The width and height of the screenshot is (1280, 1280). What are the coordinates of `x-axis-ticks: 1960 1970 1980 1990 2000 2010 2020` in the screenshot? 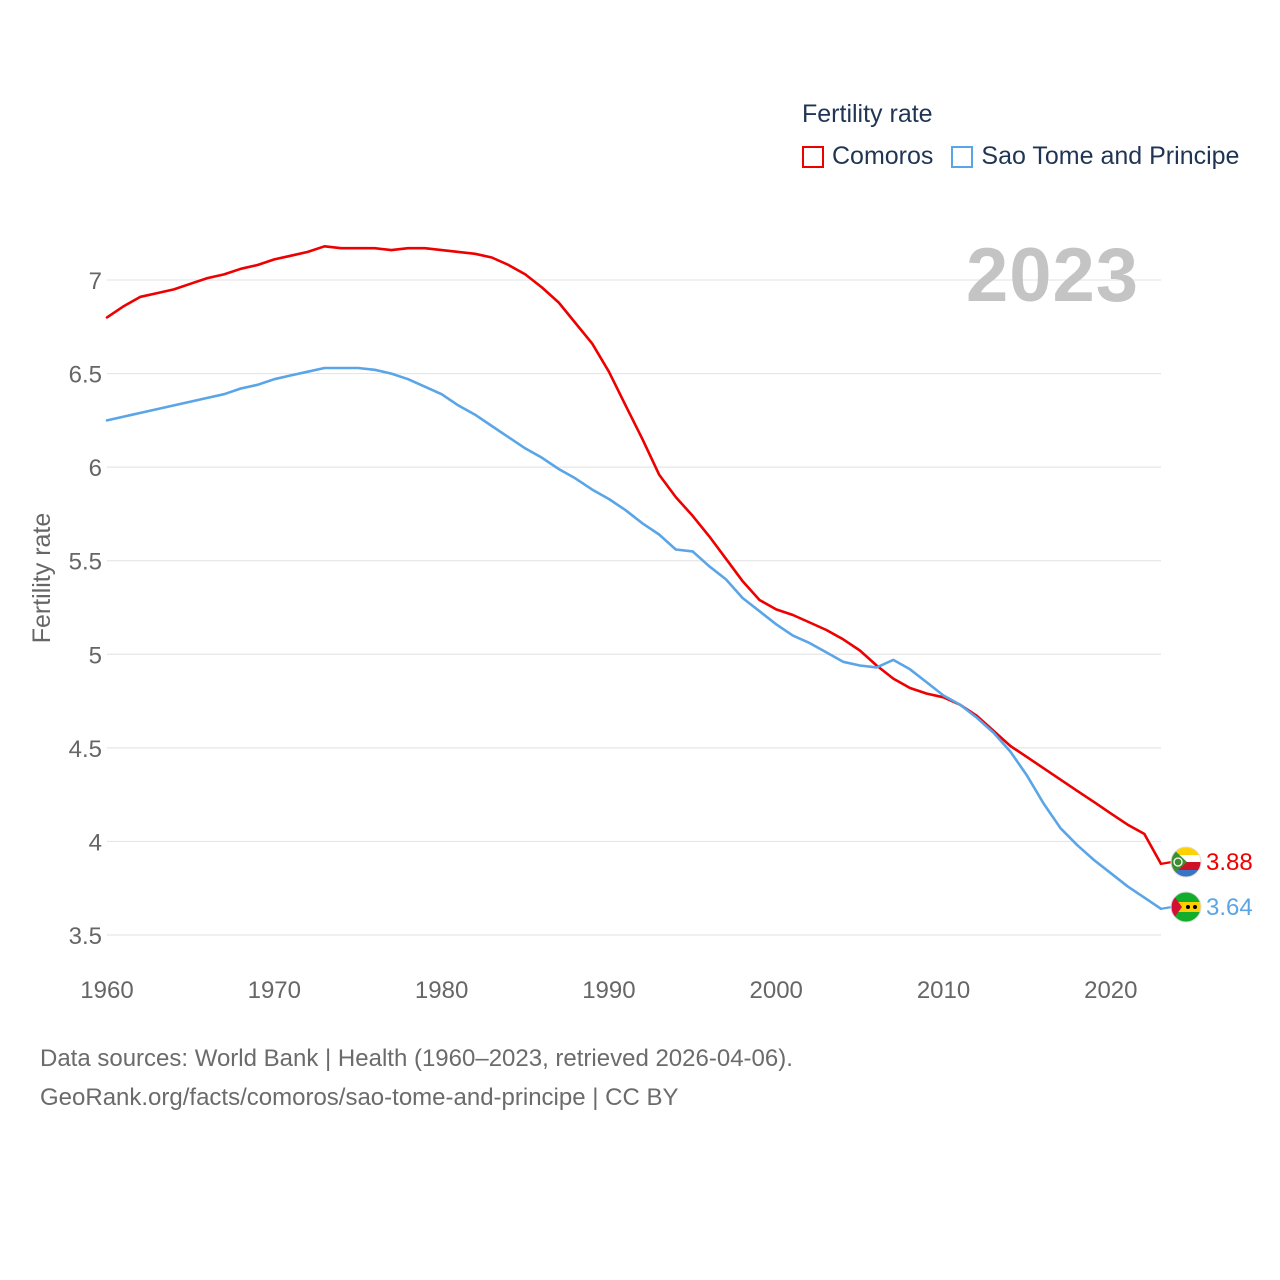 It's located at (608, 990).